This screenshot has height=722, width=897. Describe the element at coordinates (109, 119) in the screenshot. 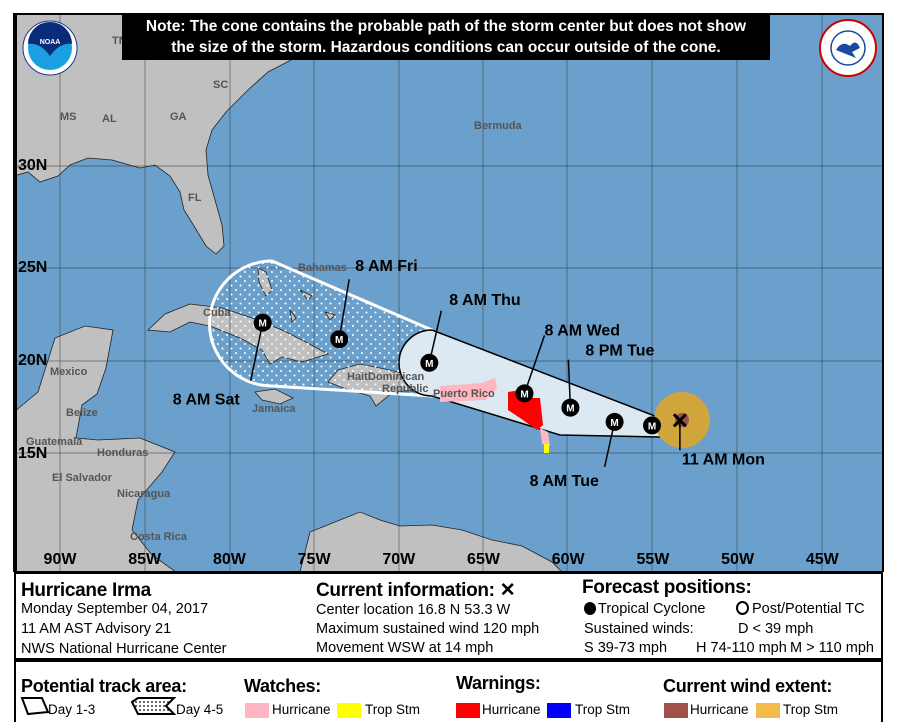

I see `place-label: AL` at that location.